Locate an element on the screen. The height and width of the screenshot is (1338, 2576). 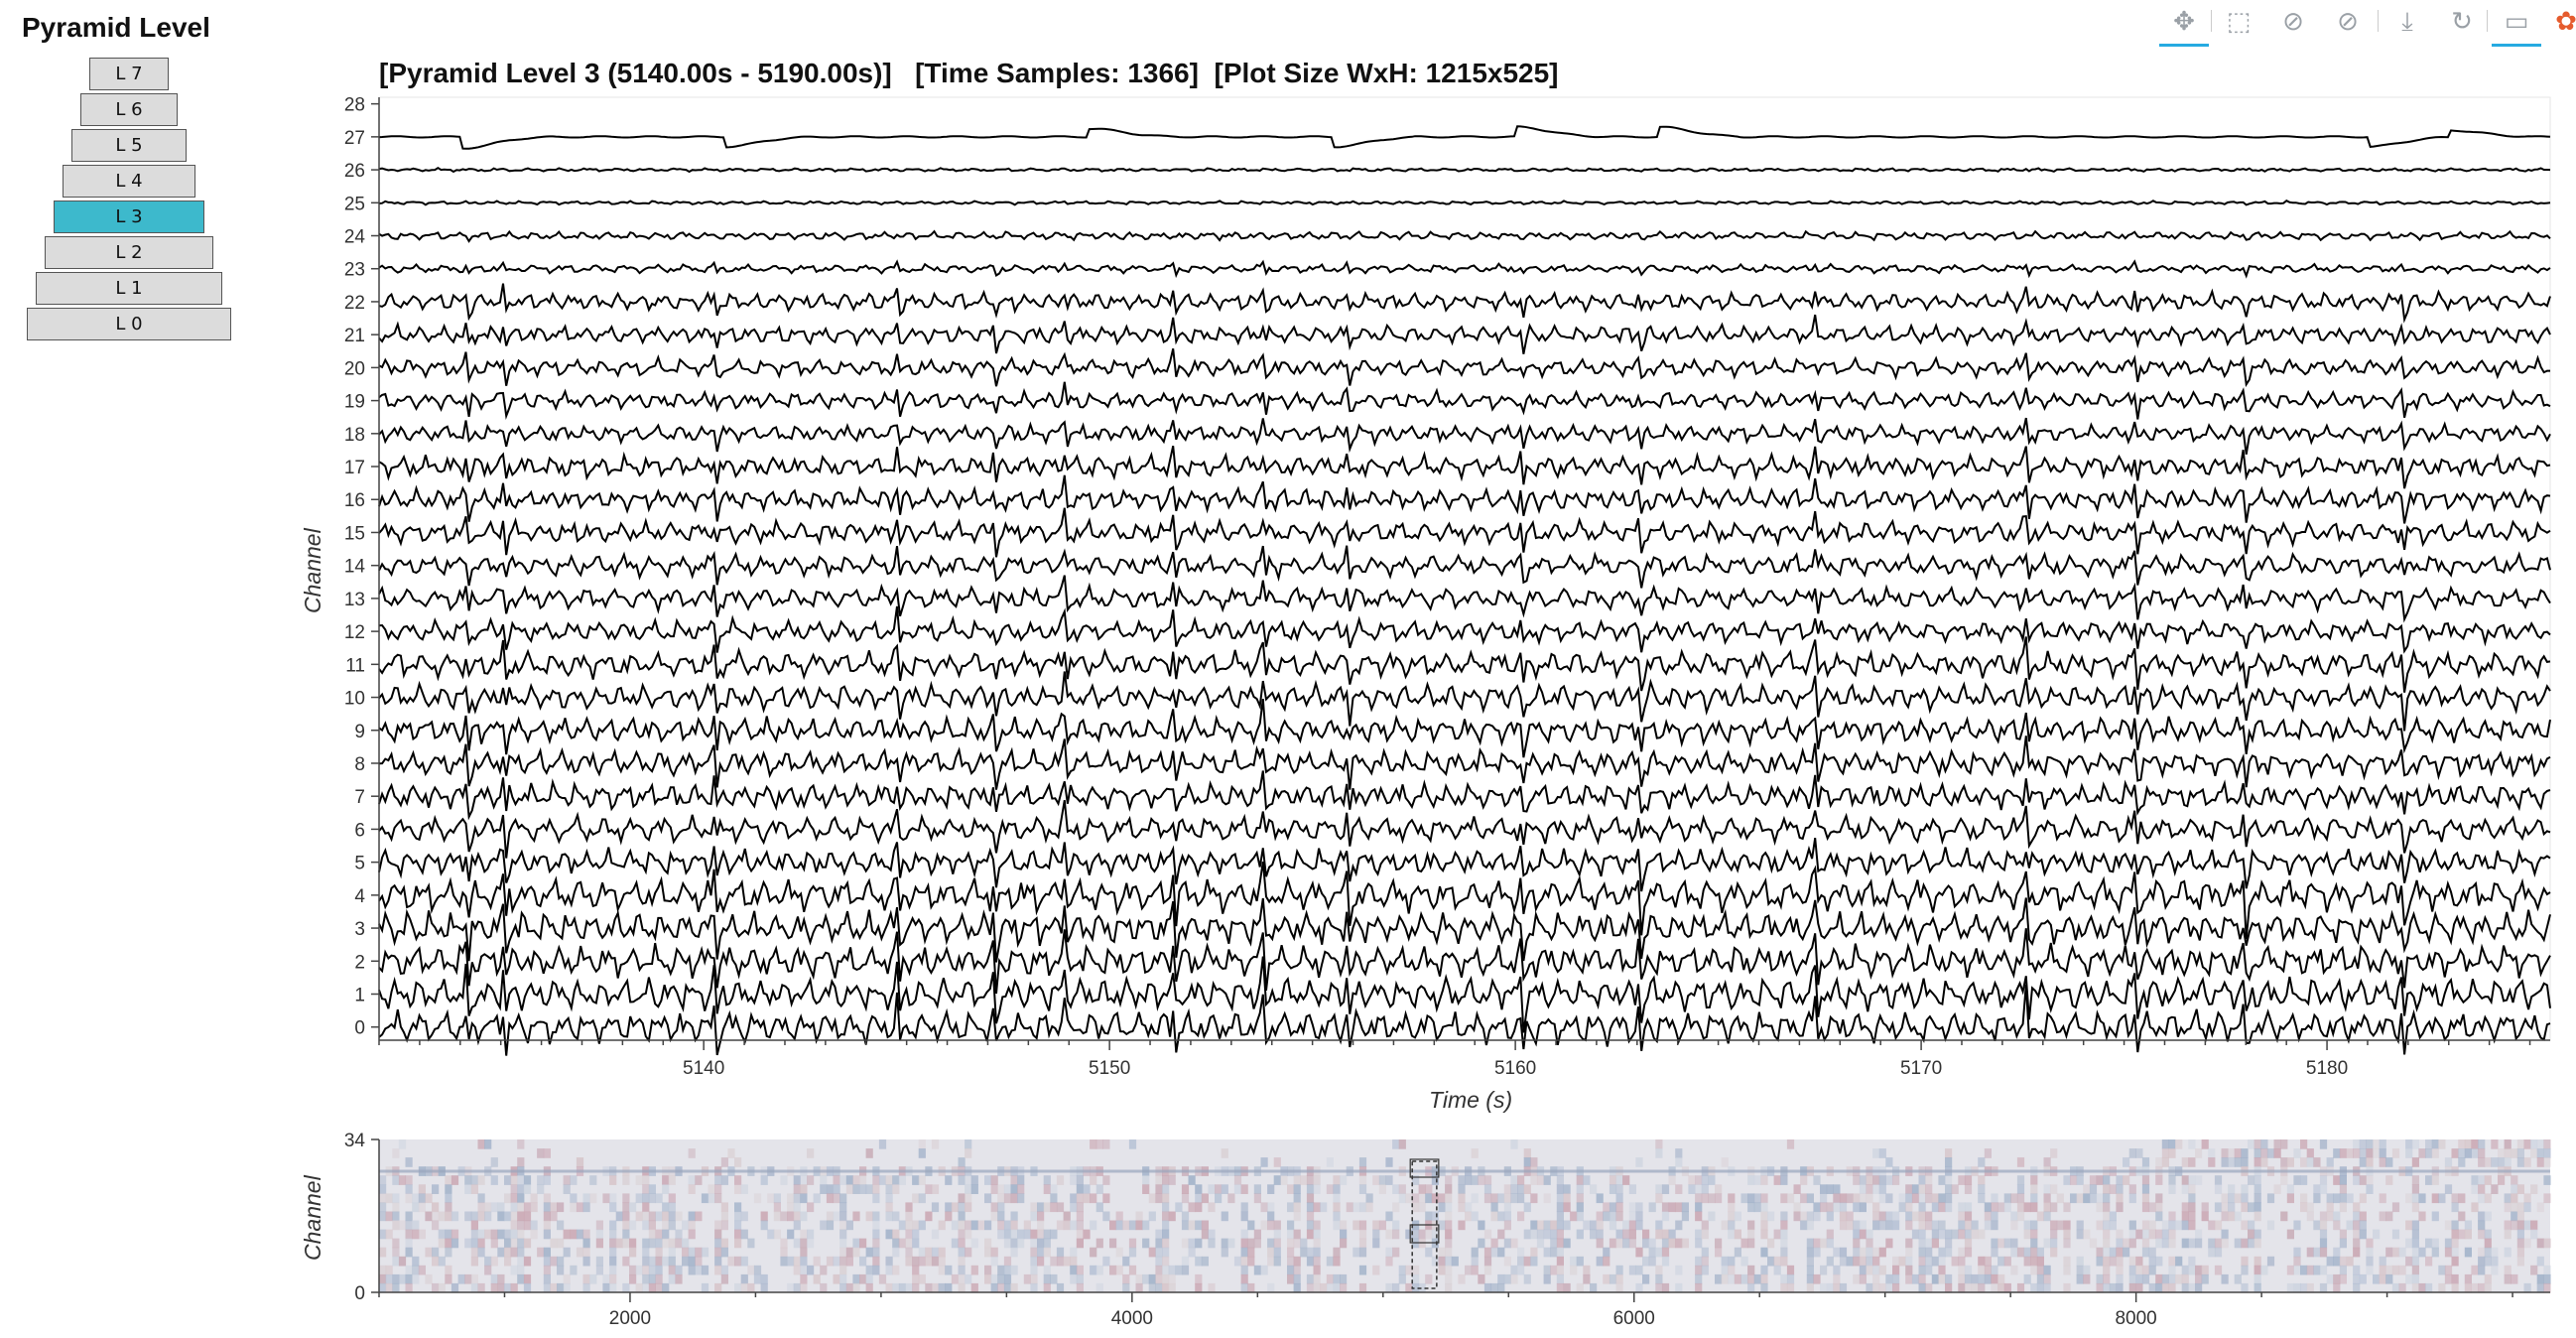
overview-heatmap is located at coordinates (1465, 1216).